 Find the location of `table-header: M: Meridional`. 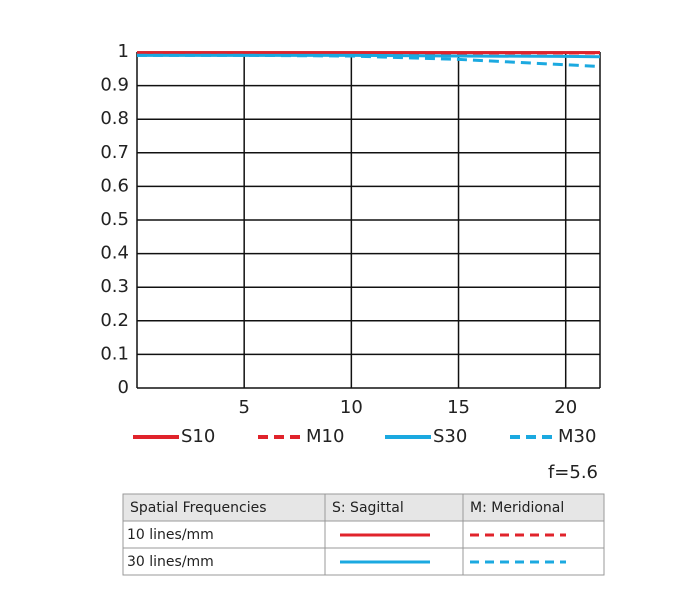

table-header: M: Meridional is located at coordinates (517, 508).